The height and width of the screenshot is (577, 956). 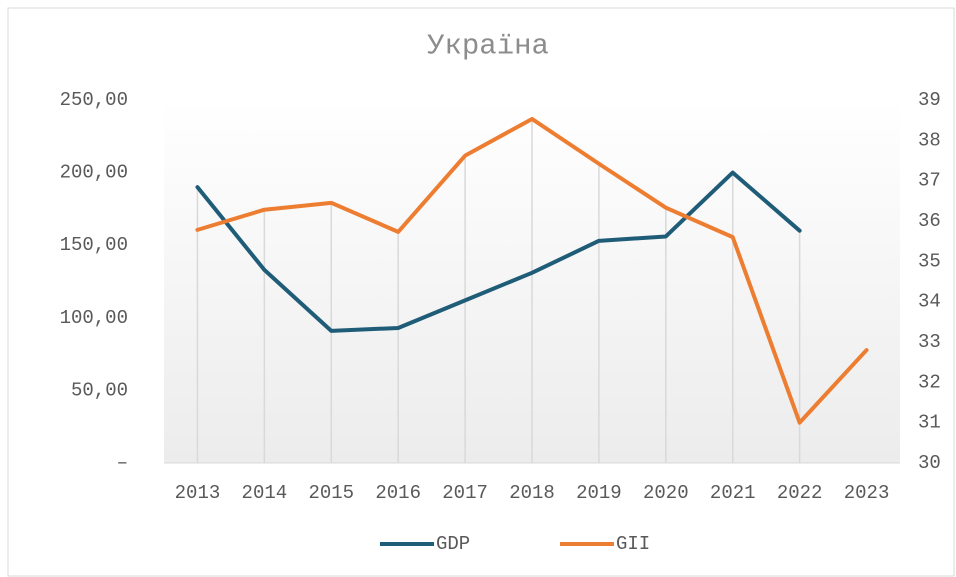 I want to click on x-tick-label: 2015, so click(x=331, y=493).